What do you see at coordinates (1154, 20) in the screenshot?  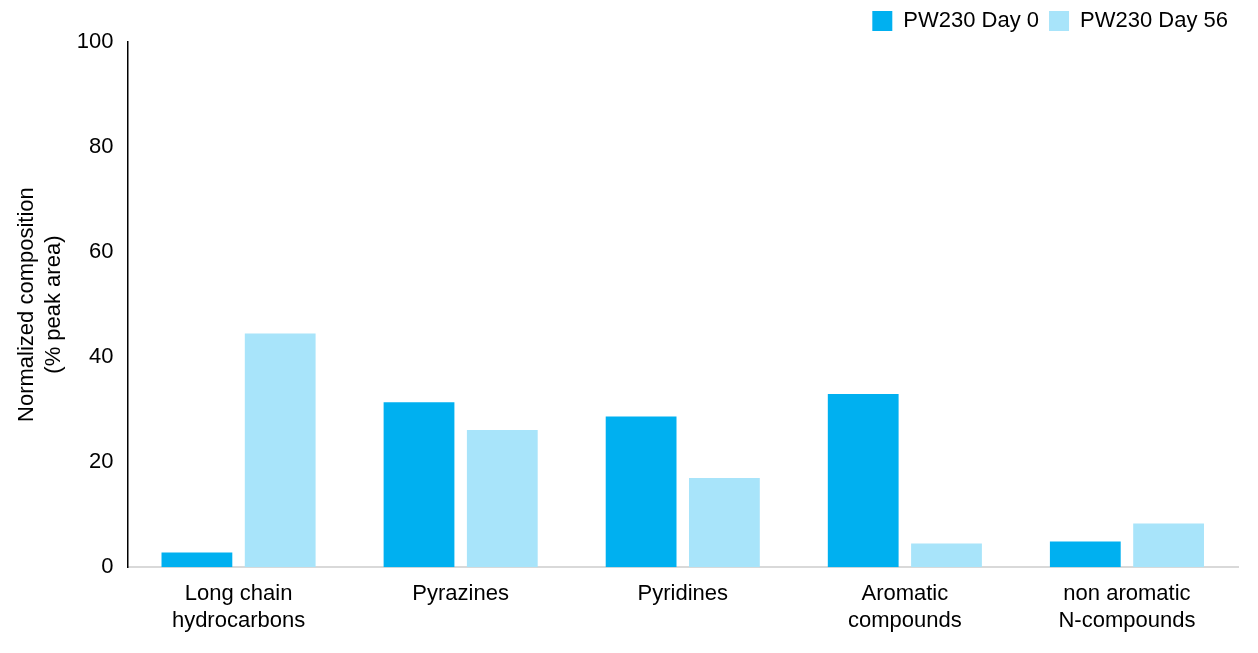 I see `legend-label: PW230 Day 56` at bounding box center [1154, 20].